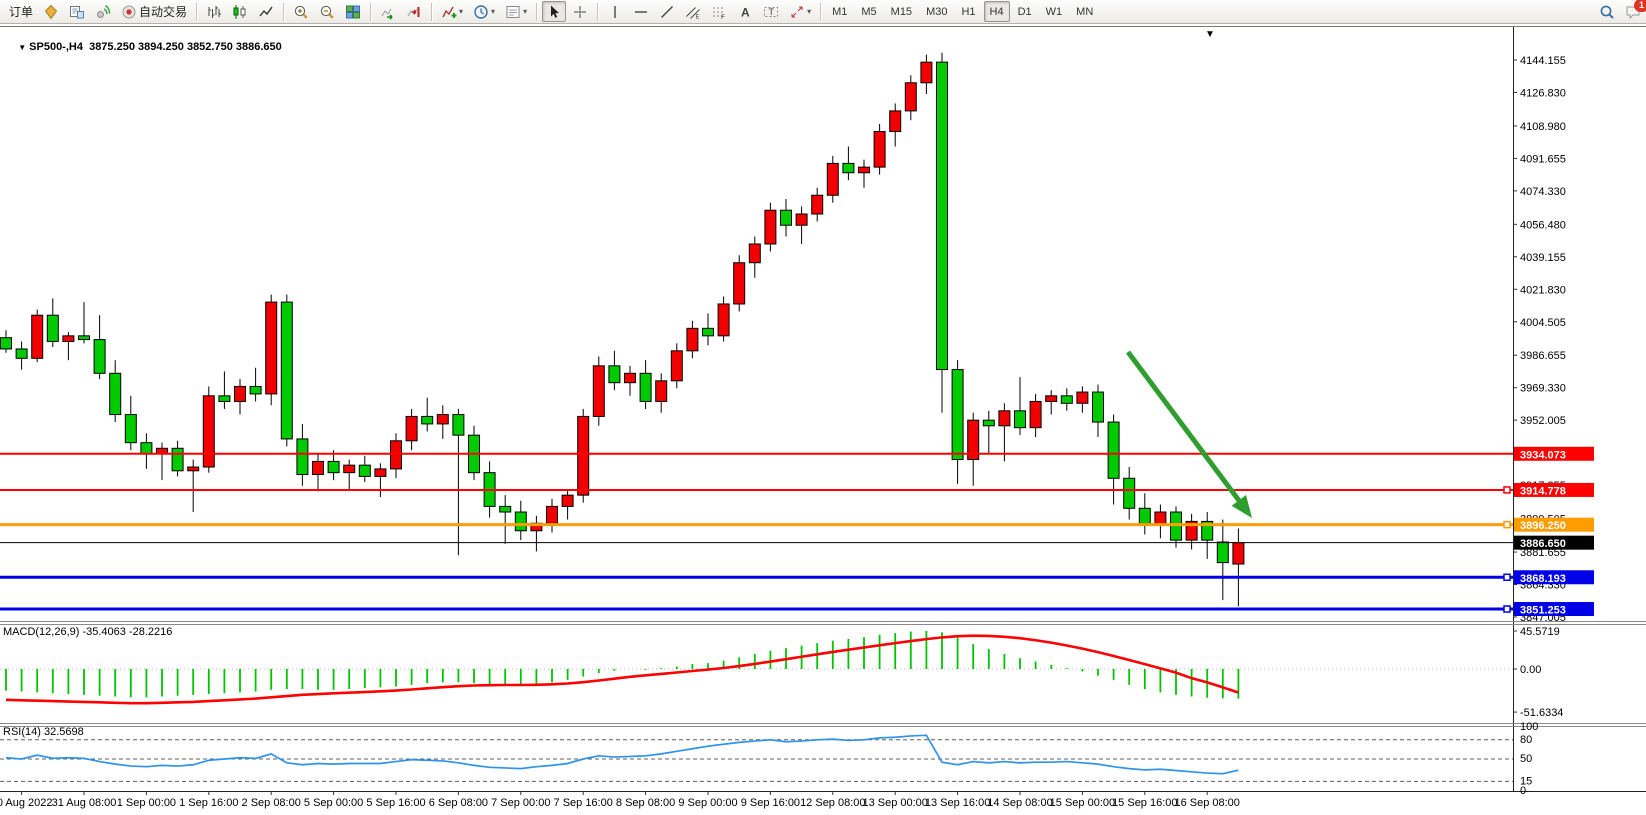 Image resolution: width=1646 pixels, height=815 pixels. I want to click on zoom-in-button, so click(301, 11).